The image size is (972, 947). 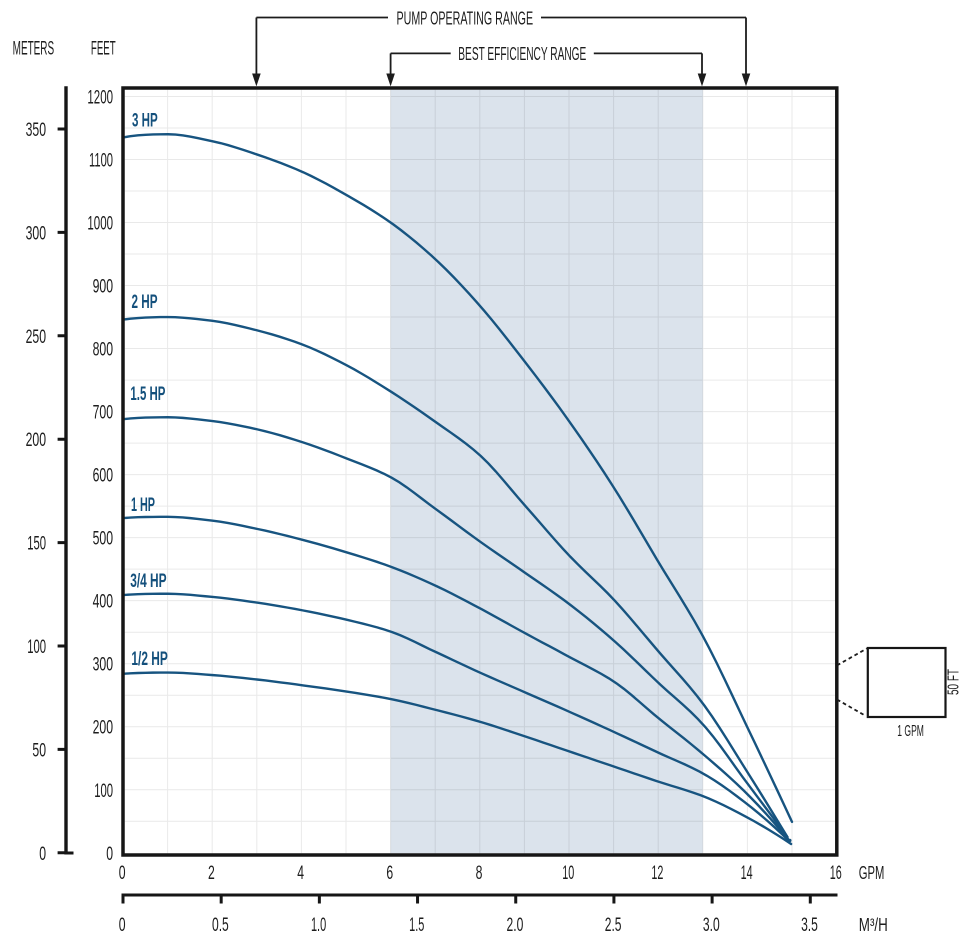 What do you see at coordinates (515, 925) in the screenshot?
I see `svg-text: 2.0` at bounding box center [515, 925].